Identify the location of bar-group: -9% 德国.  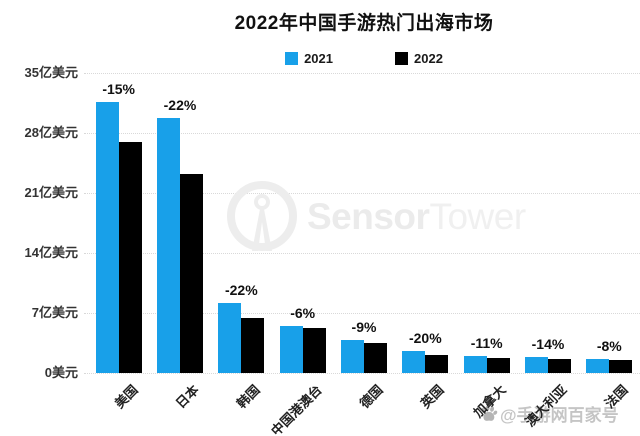
(363, 242).